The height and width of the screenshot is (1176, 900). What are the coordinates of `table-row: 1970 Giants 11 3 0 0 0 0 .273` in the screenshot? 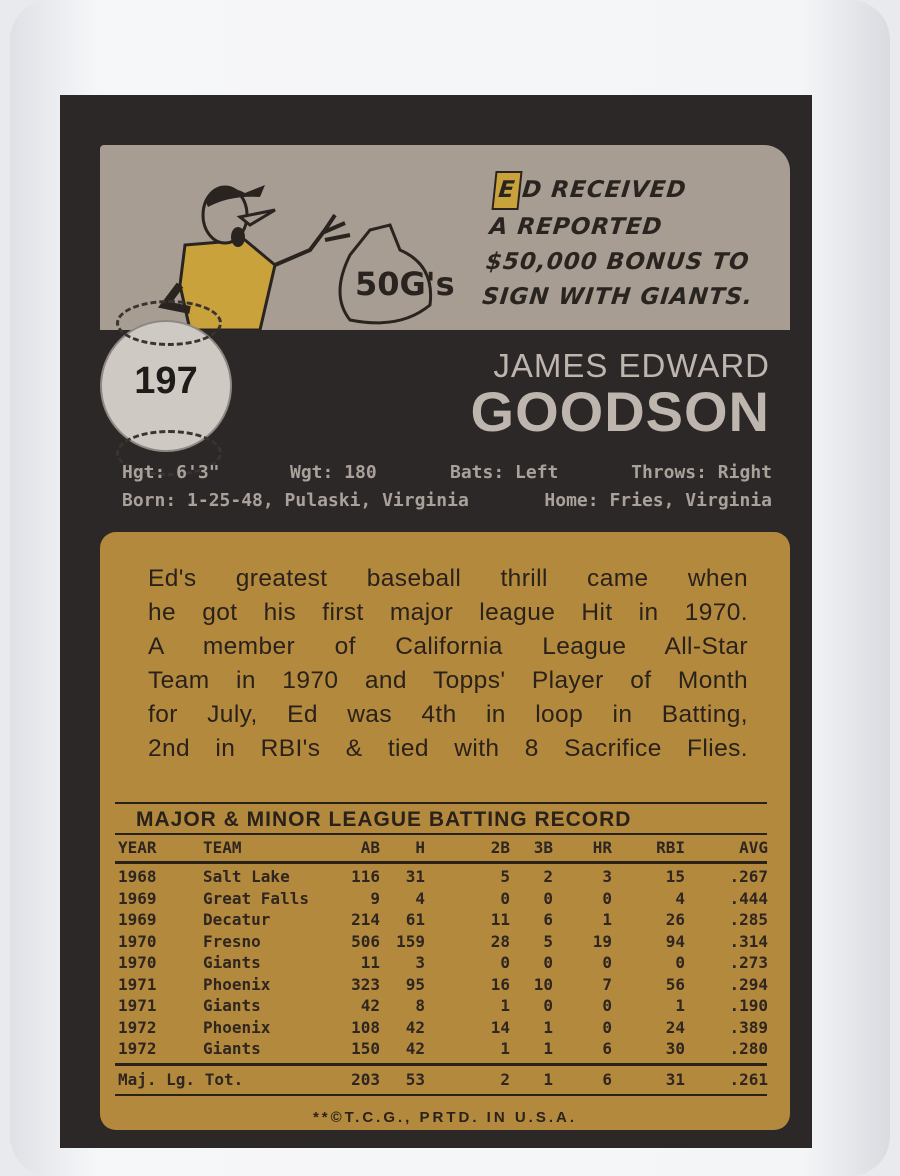 It's located at (445, 964).